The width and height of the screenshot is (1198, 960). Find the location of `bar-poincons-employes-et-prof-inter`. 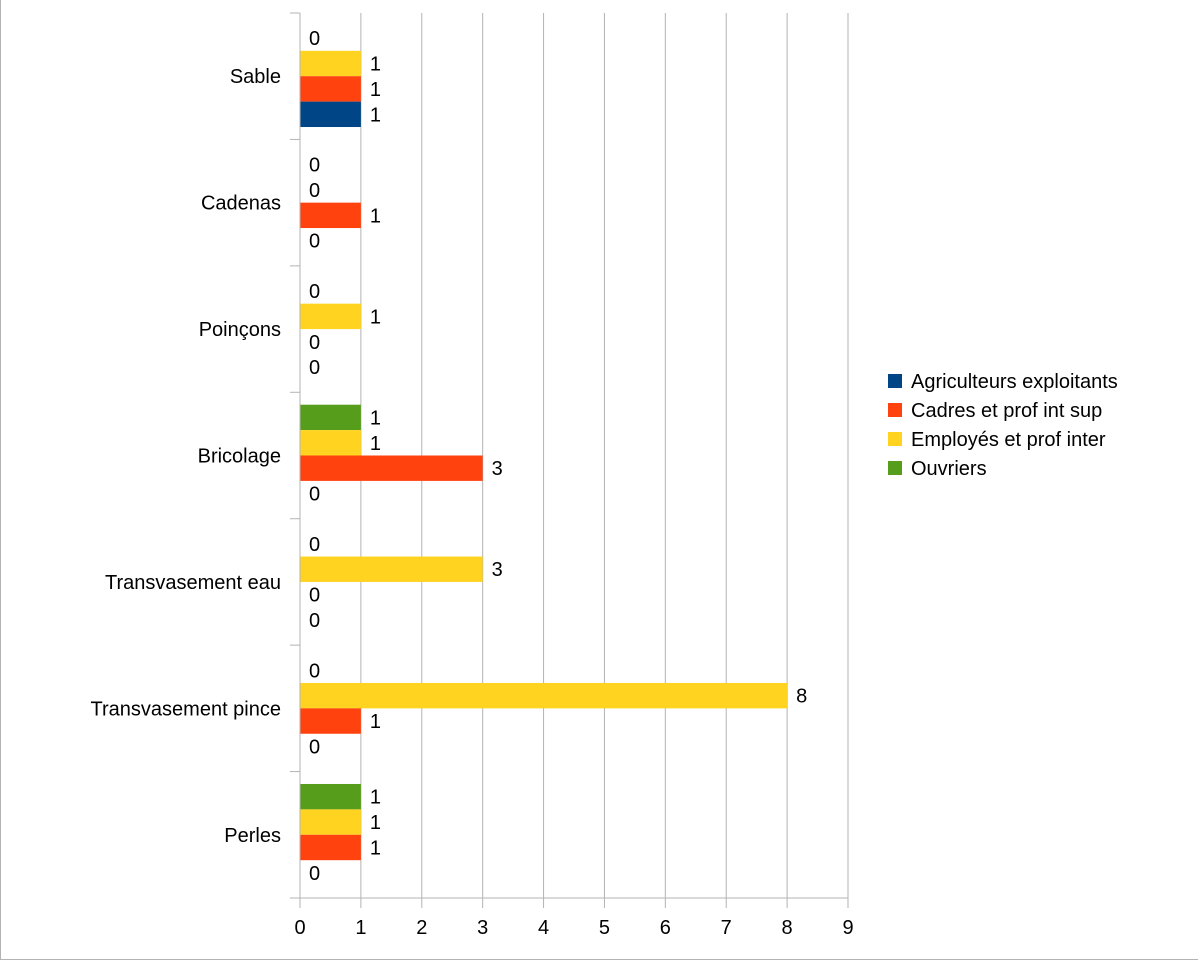

bar-poincons-employes-et-prof-inter is located at coordinates (330, 316).